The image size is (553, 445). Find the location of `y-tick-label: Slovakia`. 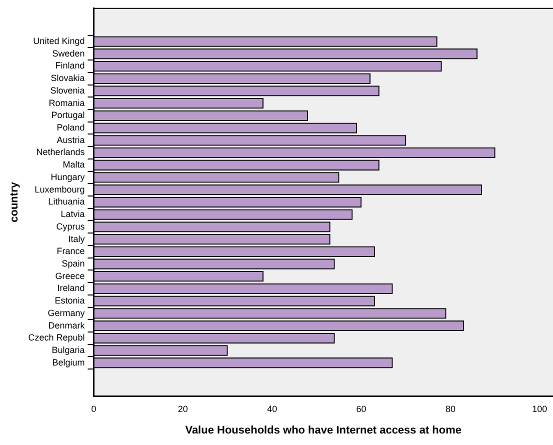

y-tick-label: Slovakia is located at coordinates (67, 78).